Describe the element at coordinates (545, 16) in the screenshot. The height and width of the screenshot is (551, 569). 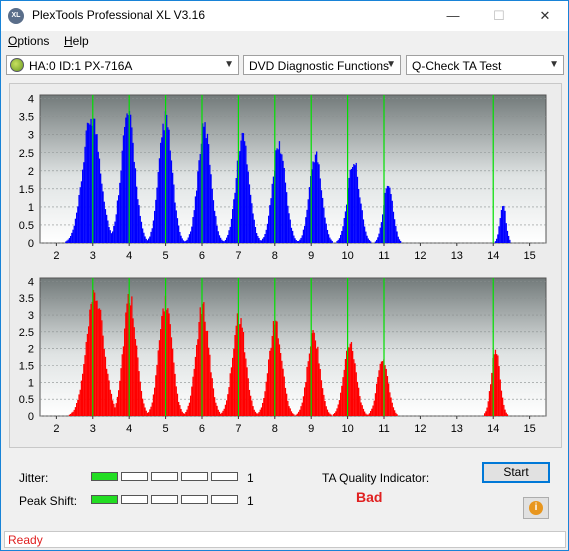
I see `close-button: ✕` at that location.